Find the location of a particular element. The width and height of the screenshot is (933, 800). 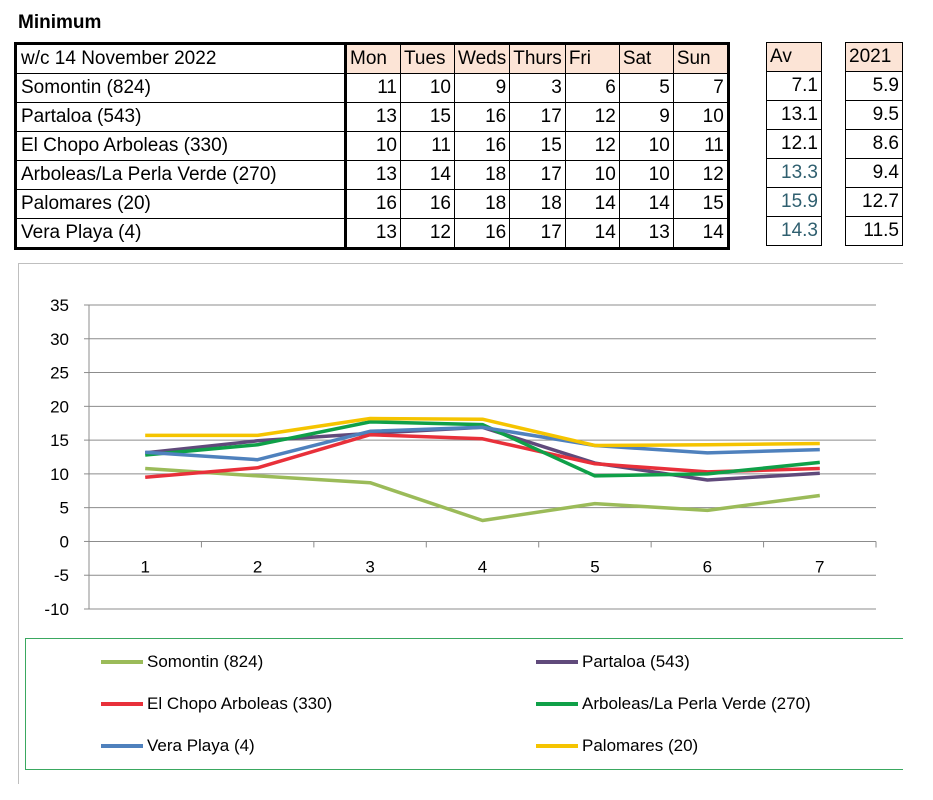

table-row: Palomares (20) 16 16 18 18 14 14 15 is located at coordinates (372, 204).